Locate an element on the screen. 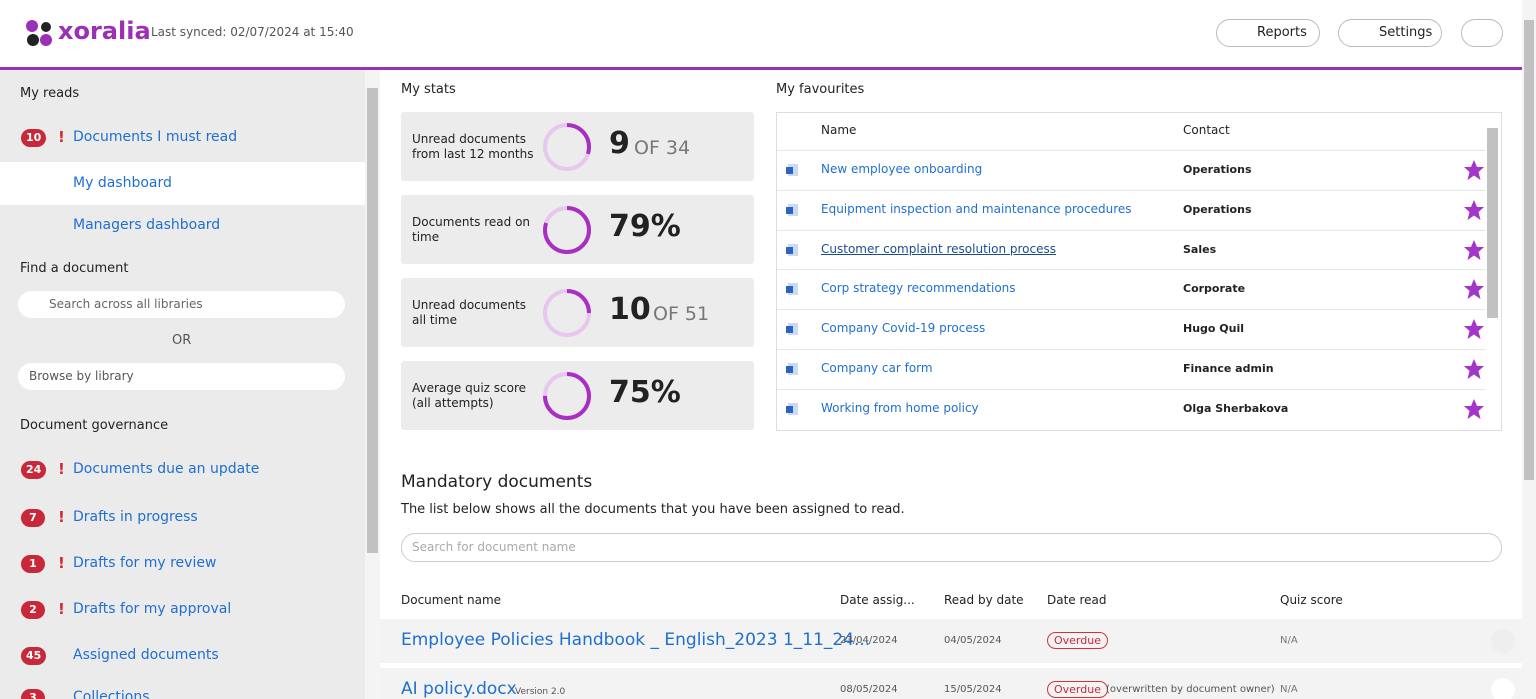 The image size is (1536, 699). stat-total: OF 51 is located at coordinates (681, 314).